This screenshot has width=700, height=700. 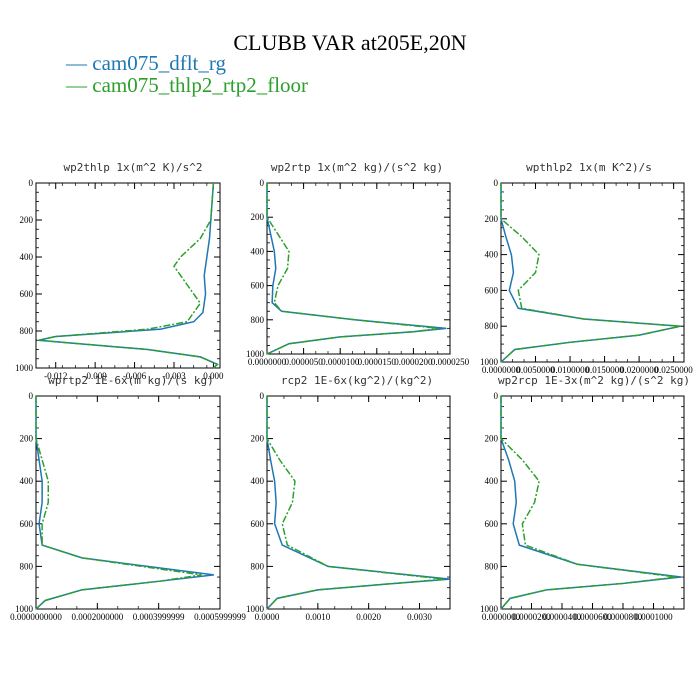 I want to click on legend-entry-dflt: — cam075_dflt_rg, so click(x=146, y=63).